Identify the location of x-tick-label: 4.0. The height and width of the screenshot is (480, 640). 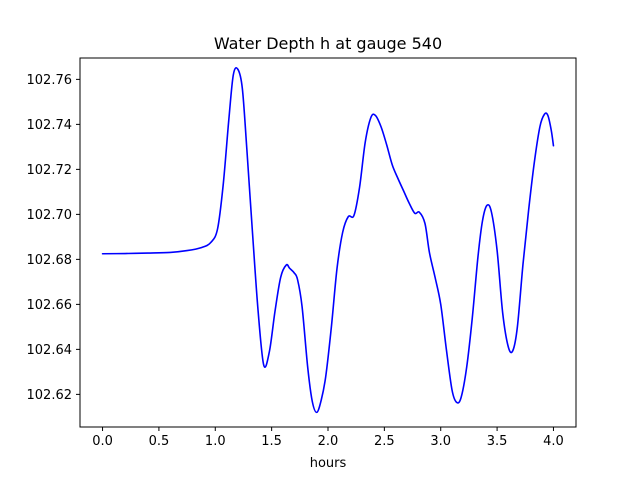
(553, 441).